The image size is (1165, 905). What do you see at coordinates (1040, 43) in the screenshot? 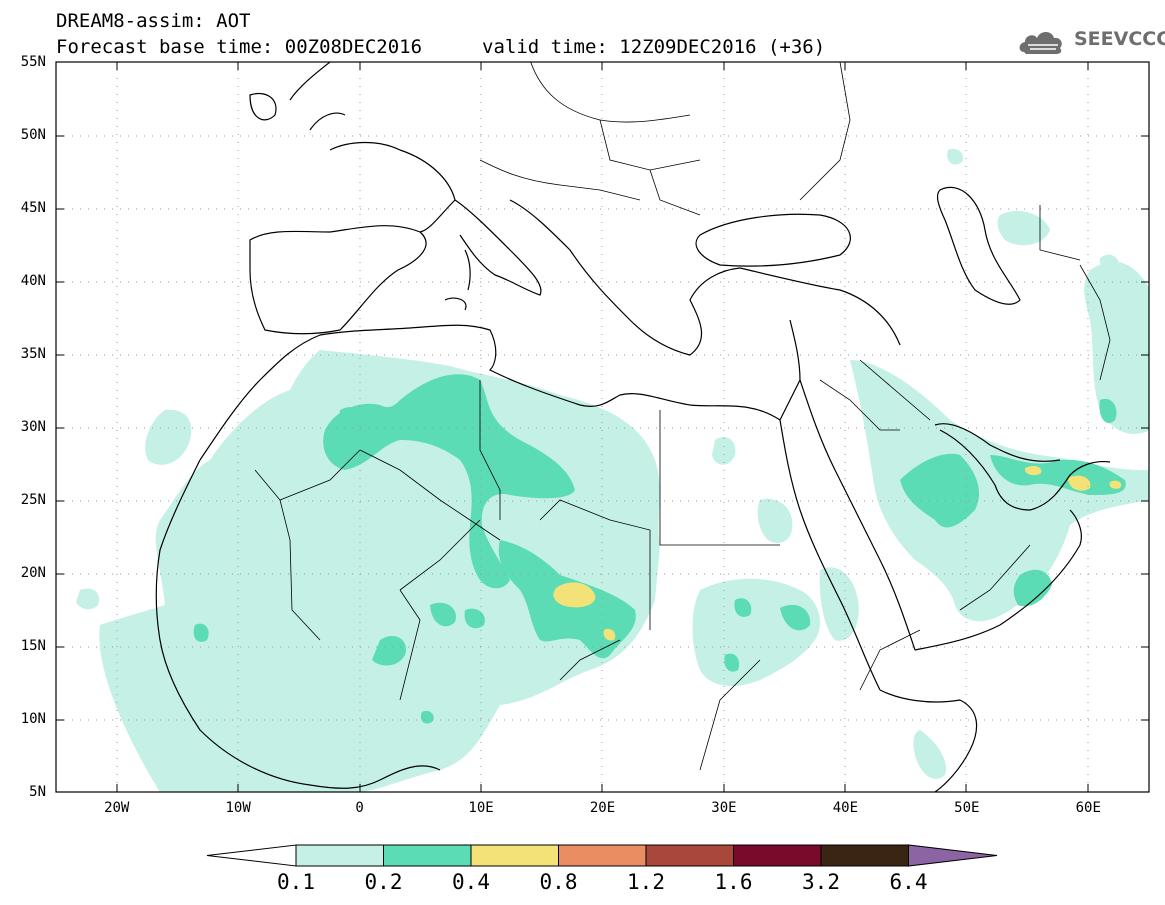
I see `cloud-icon` at bounding box center [1040, 43].